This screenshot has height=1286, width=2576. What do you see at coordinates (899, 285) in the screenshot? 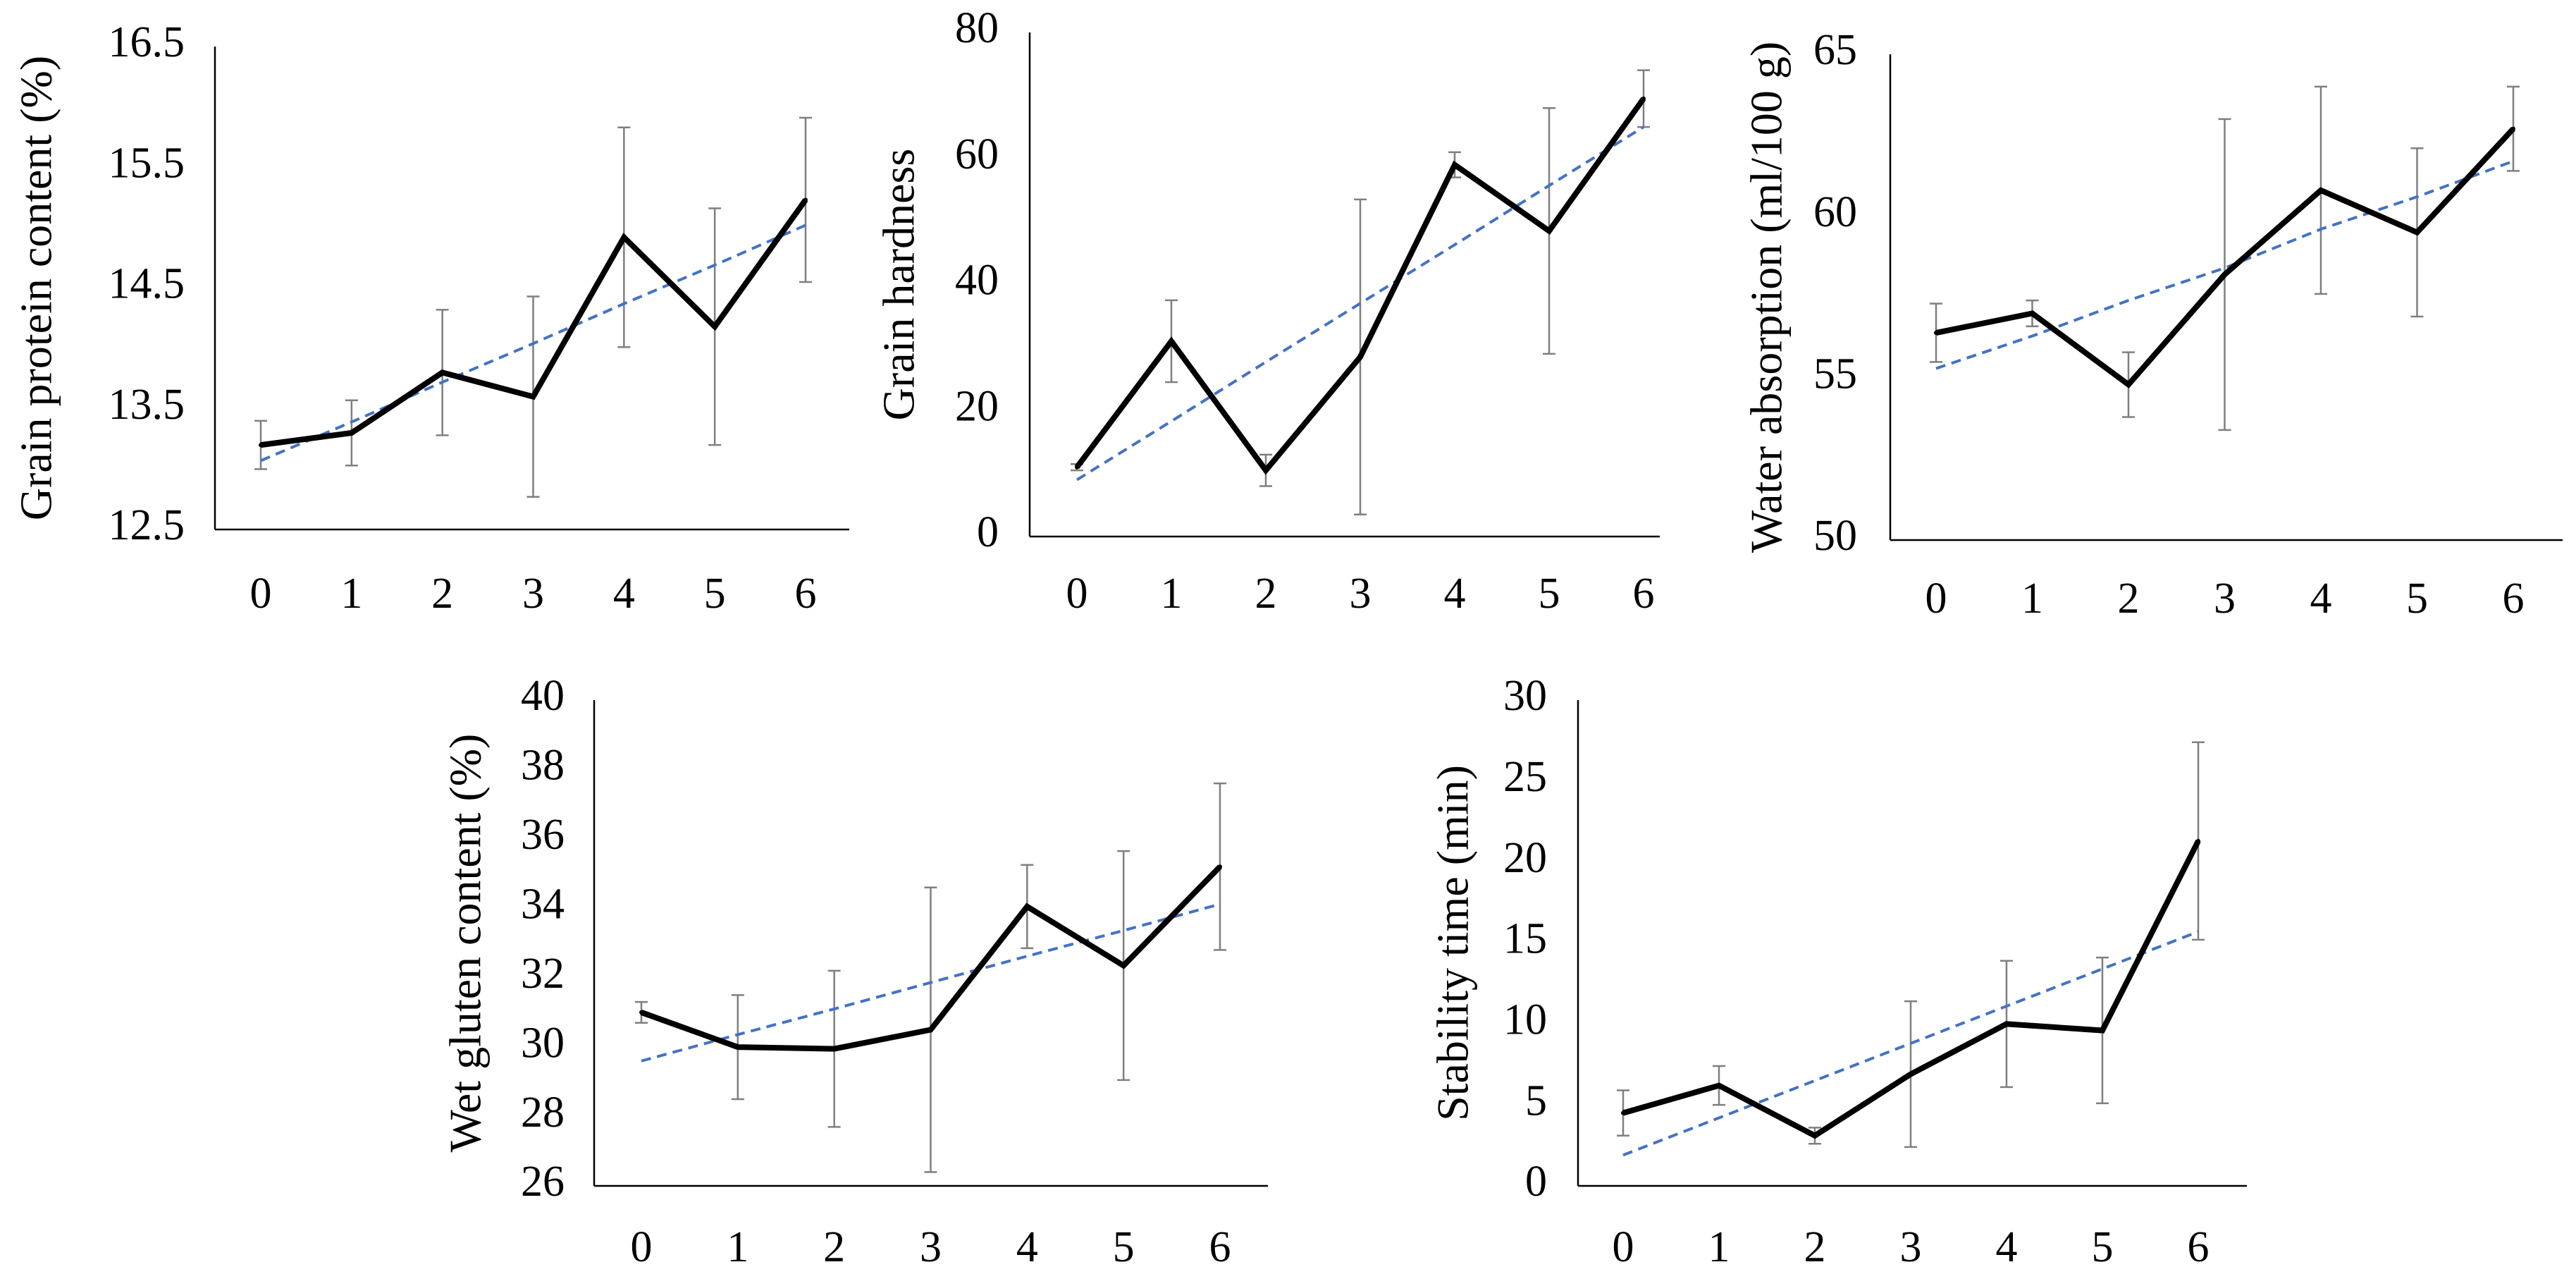
I see `y-axis-label: Grain hardness` at bounding box center [899, 285].